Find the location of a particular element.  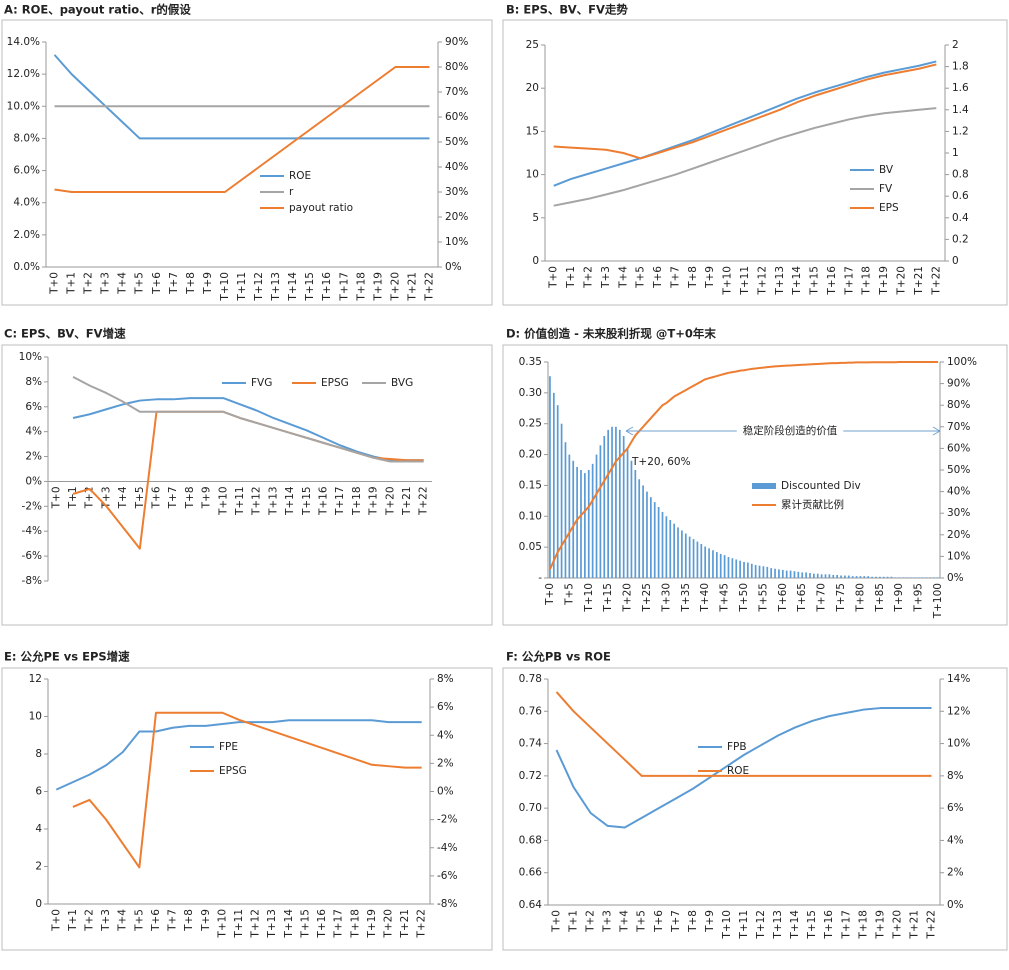

x-tick-label: T+15 is located at coordinates (812, 925).